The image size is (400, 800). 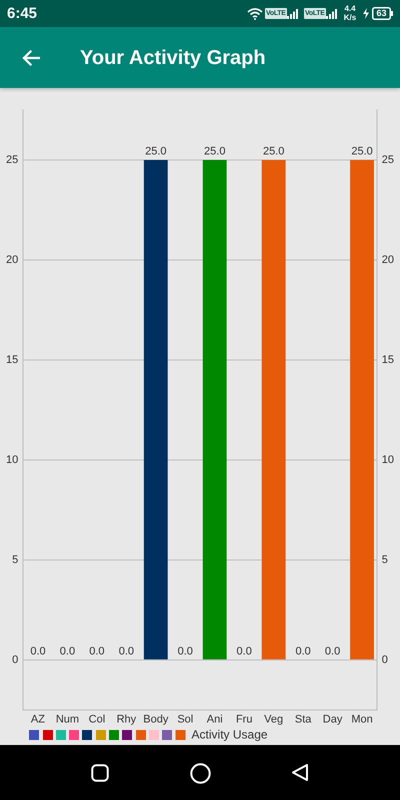 What do you see at coordinates (22, 13) in the screenshot?
I see `text: 6:45` at bounding box center [22, 13].